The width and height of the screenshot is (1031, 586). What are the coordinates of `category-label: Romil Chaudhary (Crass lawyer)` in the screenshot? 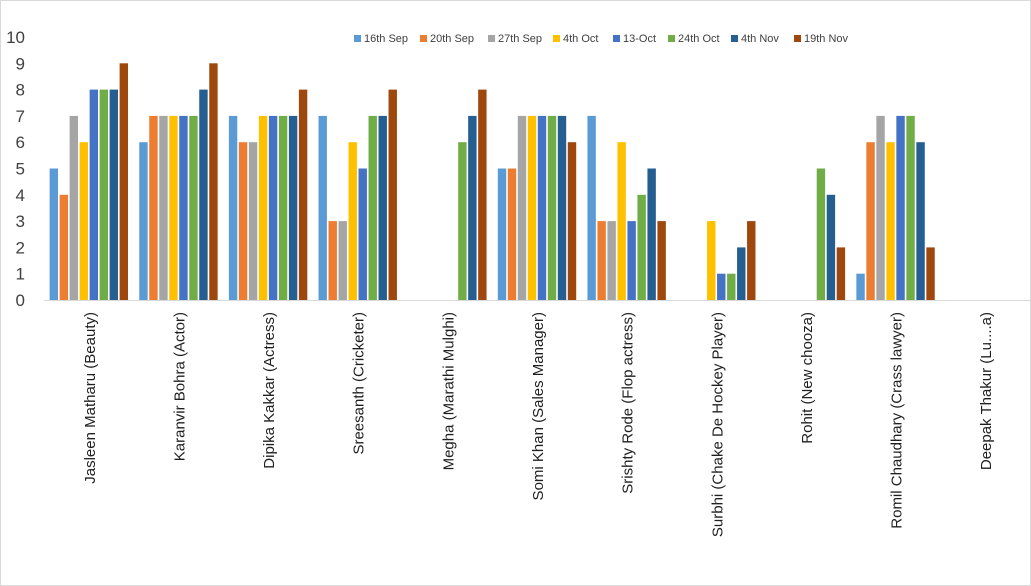 It's located at (897, 420).